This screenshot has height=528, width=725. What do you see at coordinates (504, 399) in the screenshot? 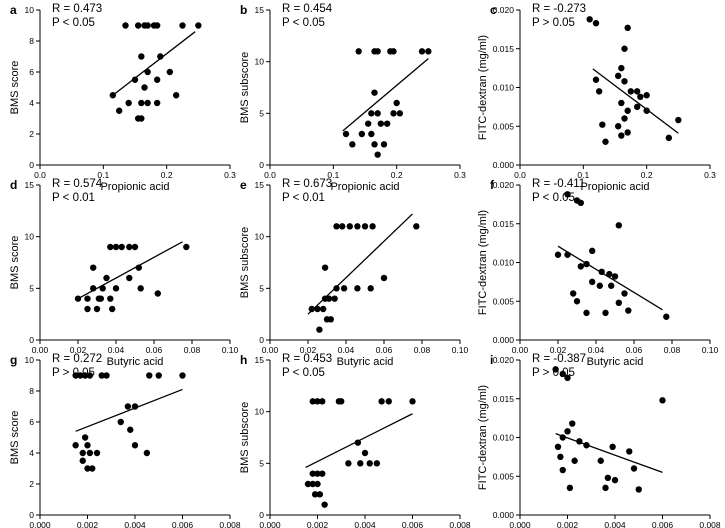
I see `y-tick-label: 0.015` at bounding box center [504, 399].